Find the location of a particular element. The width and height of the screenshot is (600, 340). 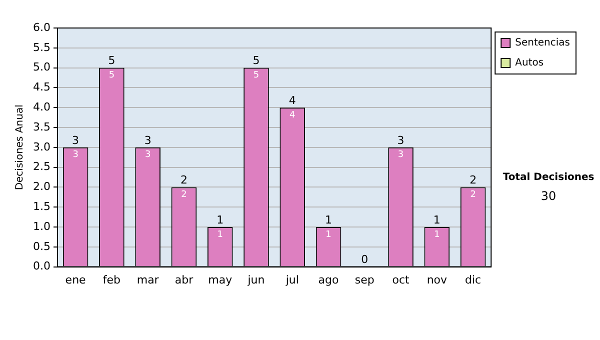

y-tick-label: 0.5 is located at coordinates (41, 246).